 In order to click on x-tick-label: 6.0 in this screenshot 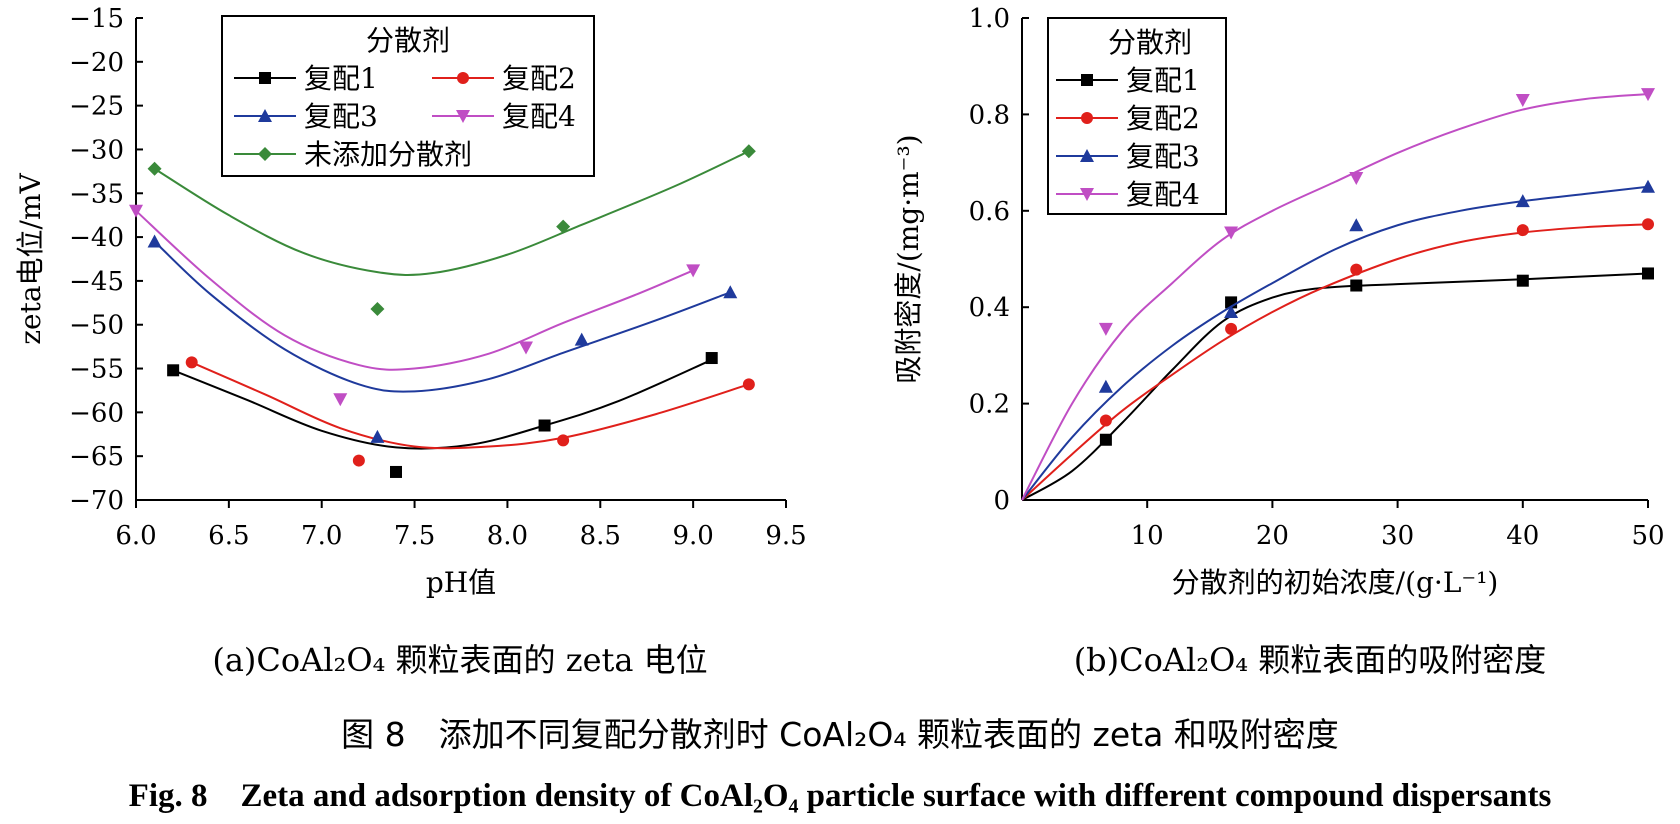, I will do `click(135, 536)`.